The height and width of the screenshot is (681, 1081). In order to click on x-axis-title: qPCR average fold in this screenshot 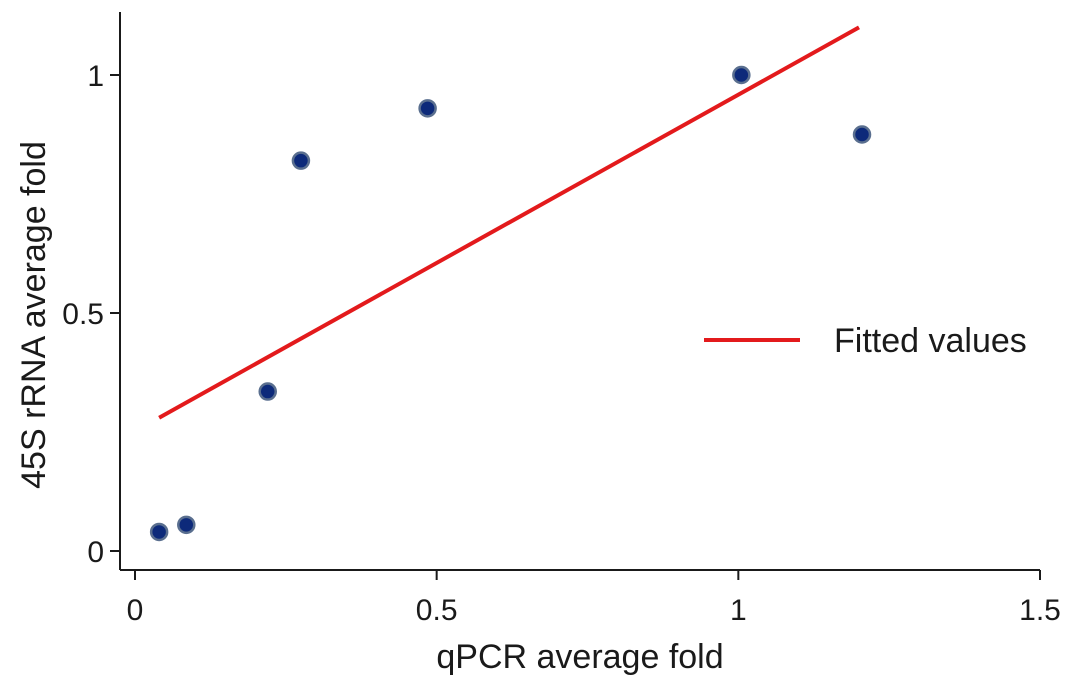, I will do `click(579, 657)`.